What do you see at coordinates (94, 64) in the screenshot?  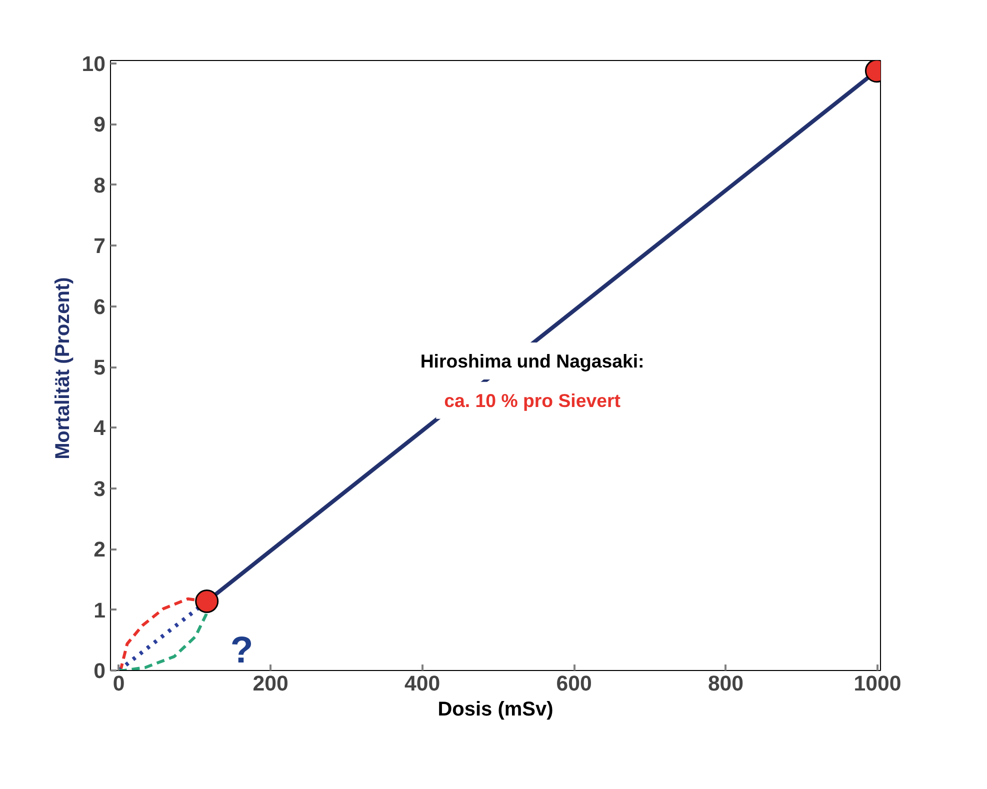 I see `y-tick-label: 10` at bounding box center [94, 64].